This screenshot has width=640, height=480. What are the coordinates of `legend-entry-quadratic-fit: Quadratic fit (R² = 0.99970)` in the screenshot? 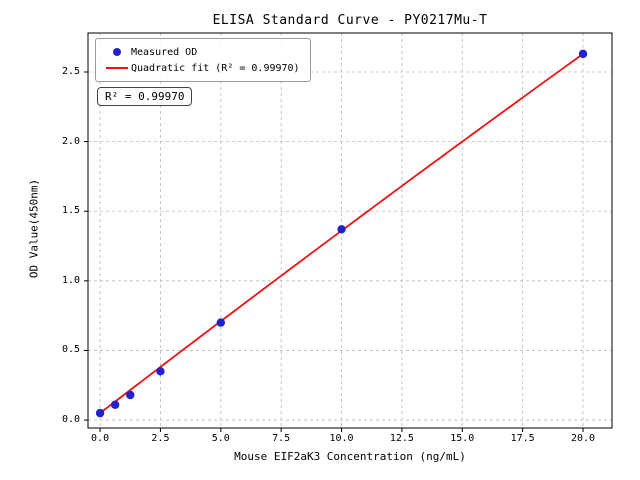 It's located at (201, 68).